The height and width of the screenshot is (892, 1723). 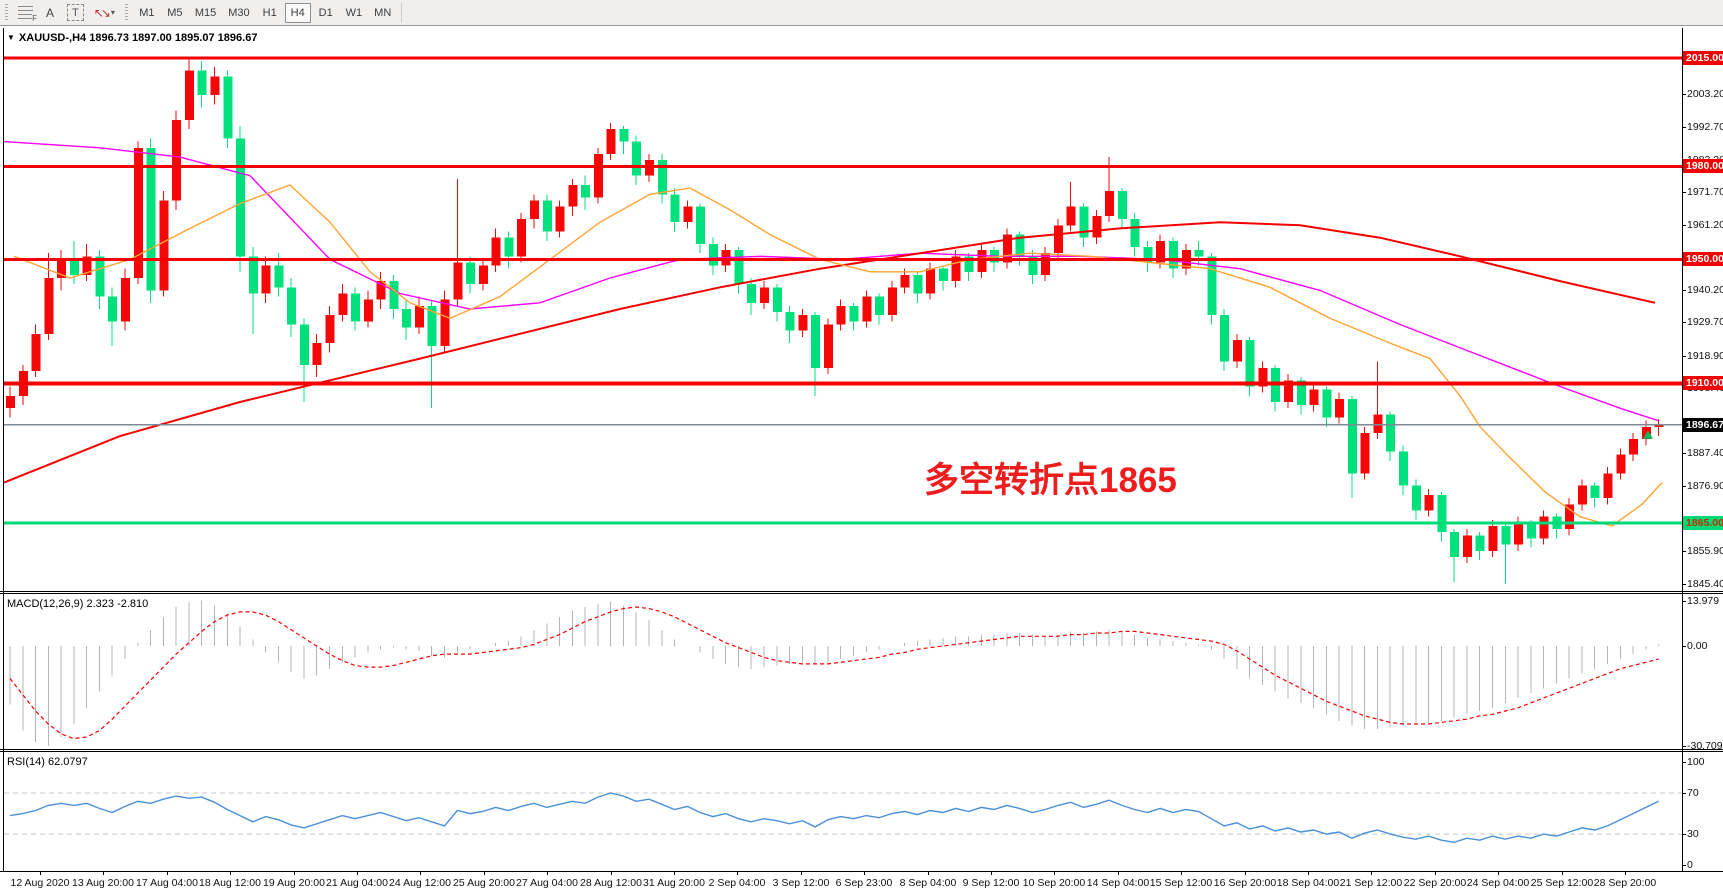 I want to click on timeframe-m30-button: M30, so click(x=239, y=12).